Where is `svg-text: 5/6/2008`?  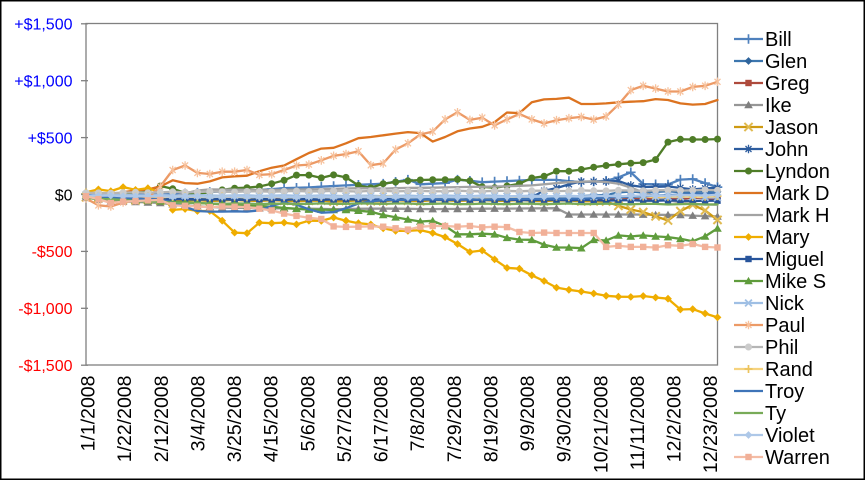
svg-text: 5/6/2008 is located at coordinates (308, 414).